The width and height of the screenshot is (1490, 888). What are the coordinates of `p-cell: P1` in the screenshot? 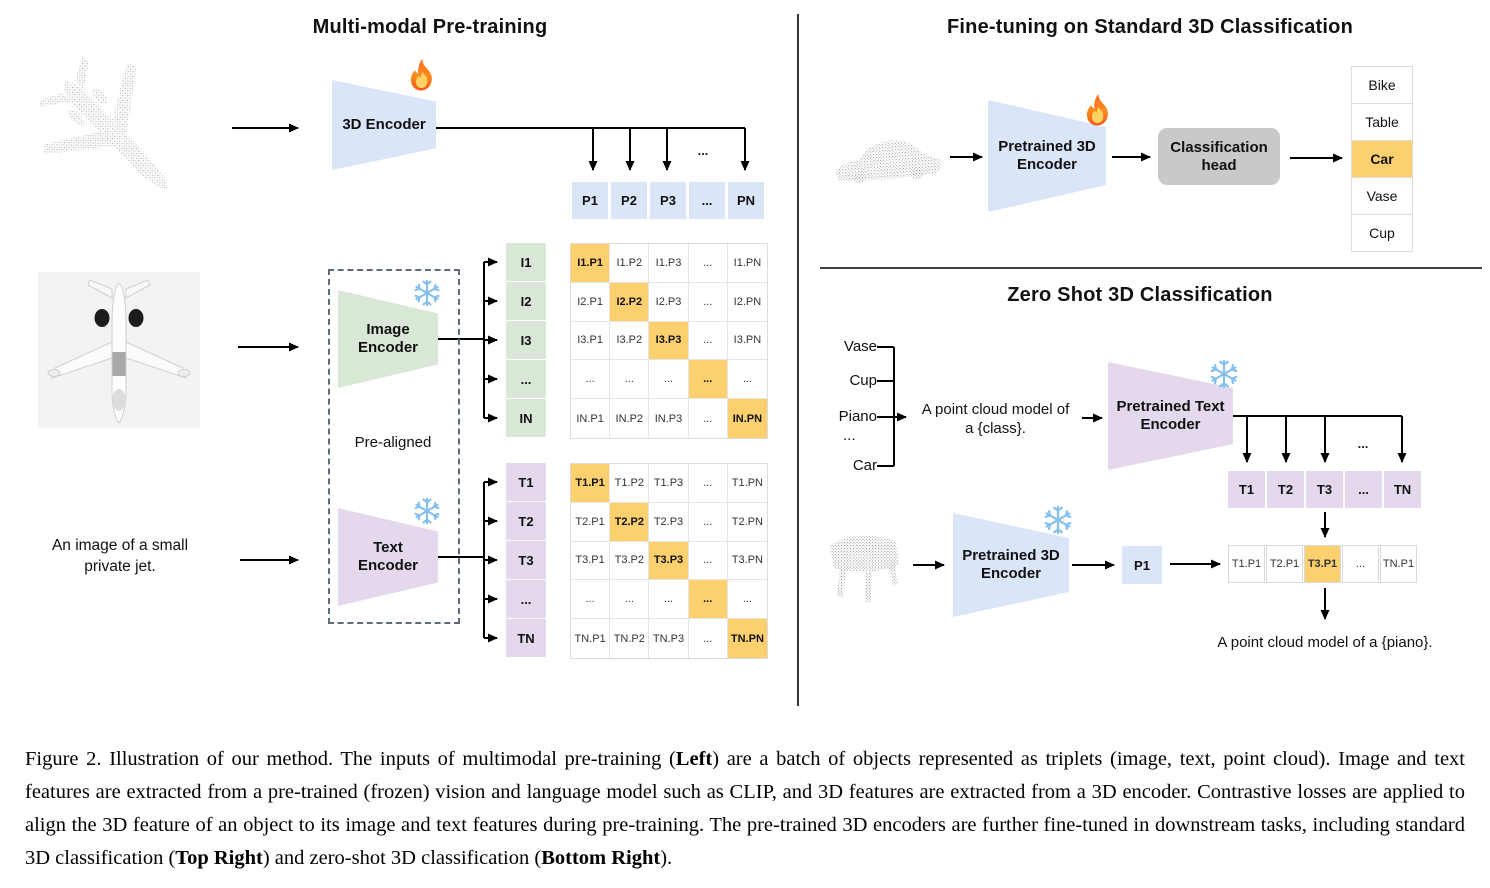 It's located at (590, 200).